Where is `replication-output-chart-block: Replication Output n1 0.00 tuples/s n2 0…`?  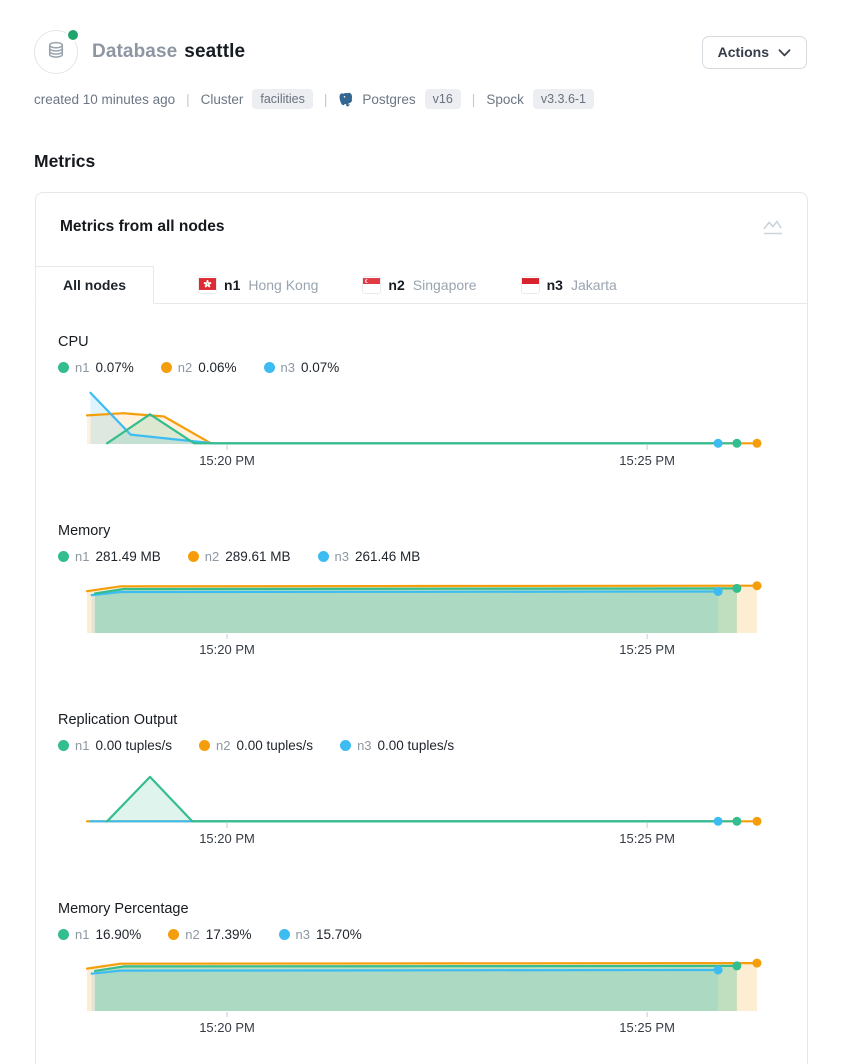 replication-output-chart-block: Replication Output n1 0.00 tuples/s n2 0… is located at coordinates (421, 779).